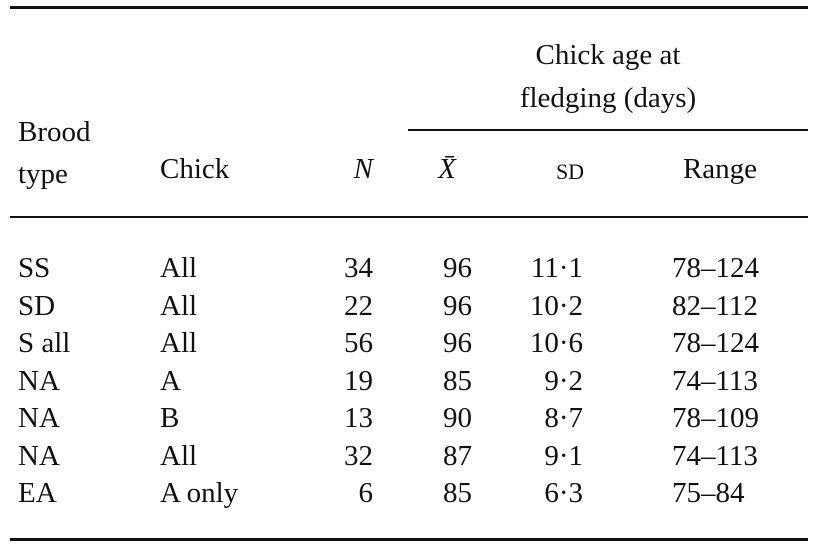 This screenshot has height=545, width=816. I want to click on table-cell: S all, so click(44, 343).